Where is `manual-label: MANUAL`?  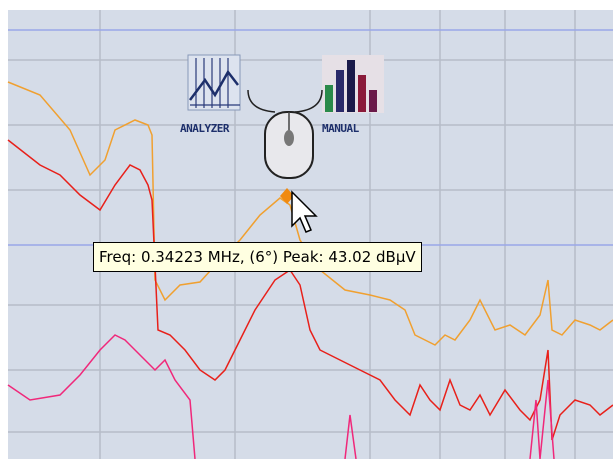
manual-label: MANUAL is located at coordinates (341, 128).